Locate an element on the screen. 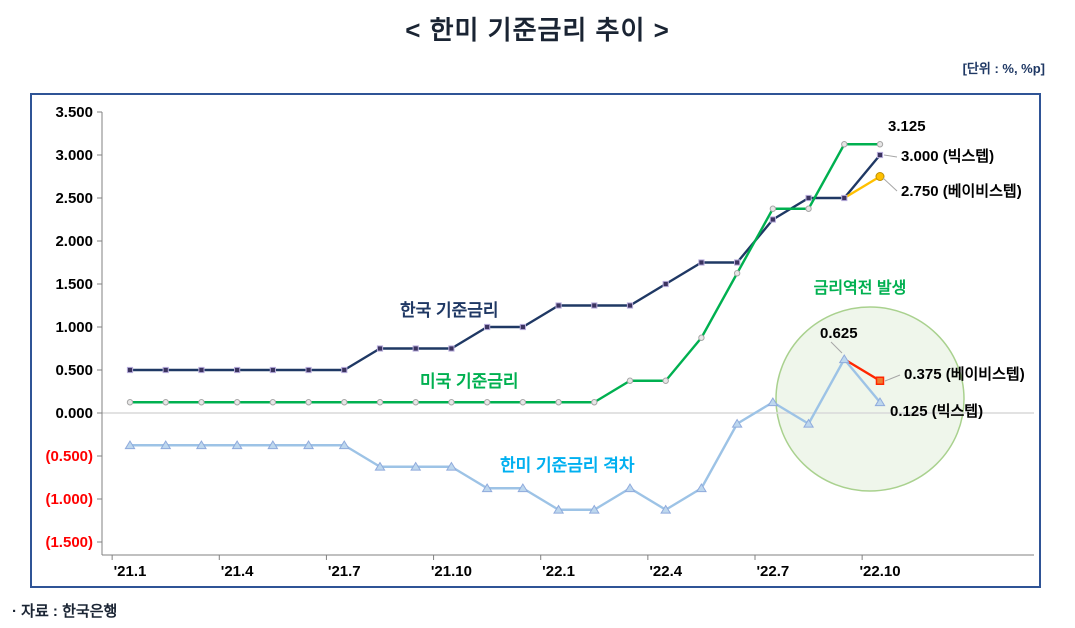 The height and width of the screenshot is (628, 1075). gap-baby-step-end-marker is located at coordinates (880, 380).